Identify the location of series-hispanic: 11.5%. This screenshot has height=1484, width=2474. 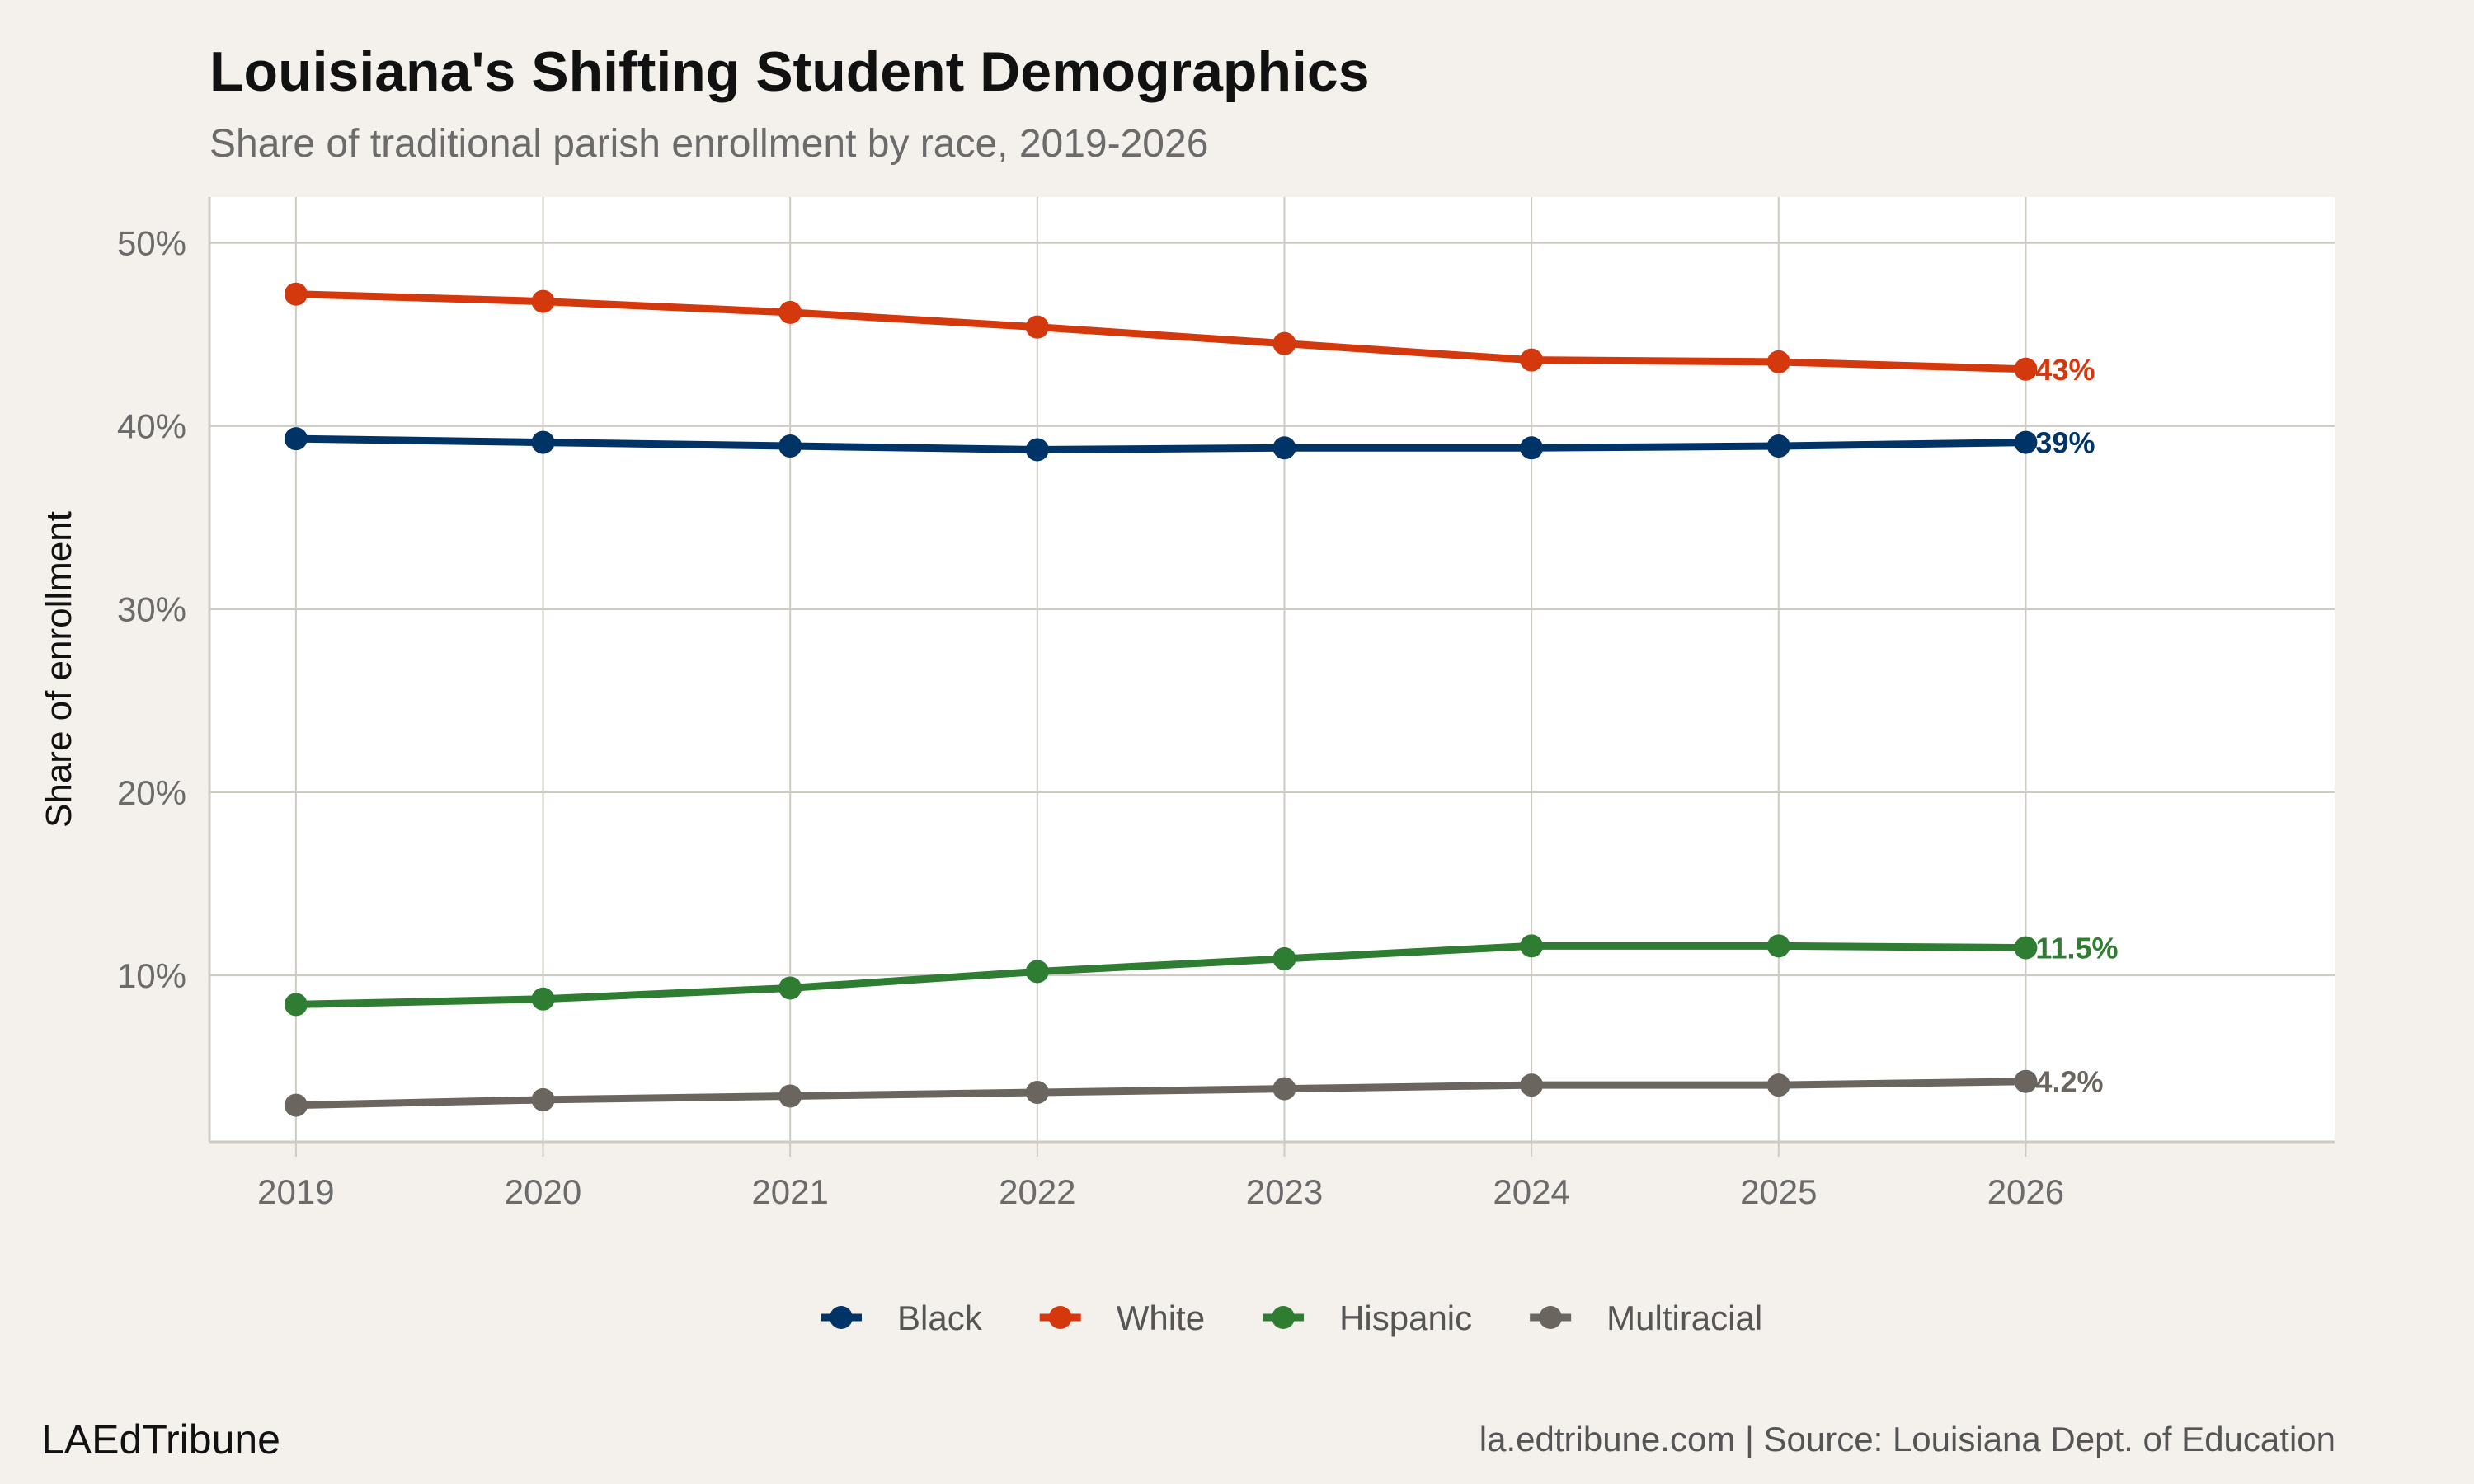
(1201, 974).